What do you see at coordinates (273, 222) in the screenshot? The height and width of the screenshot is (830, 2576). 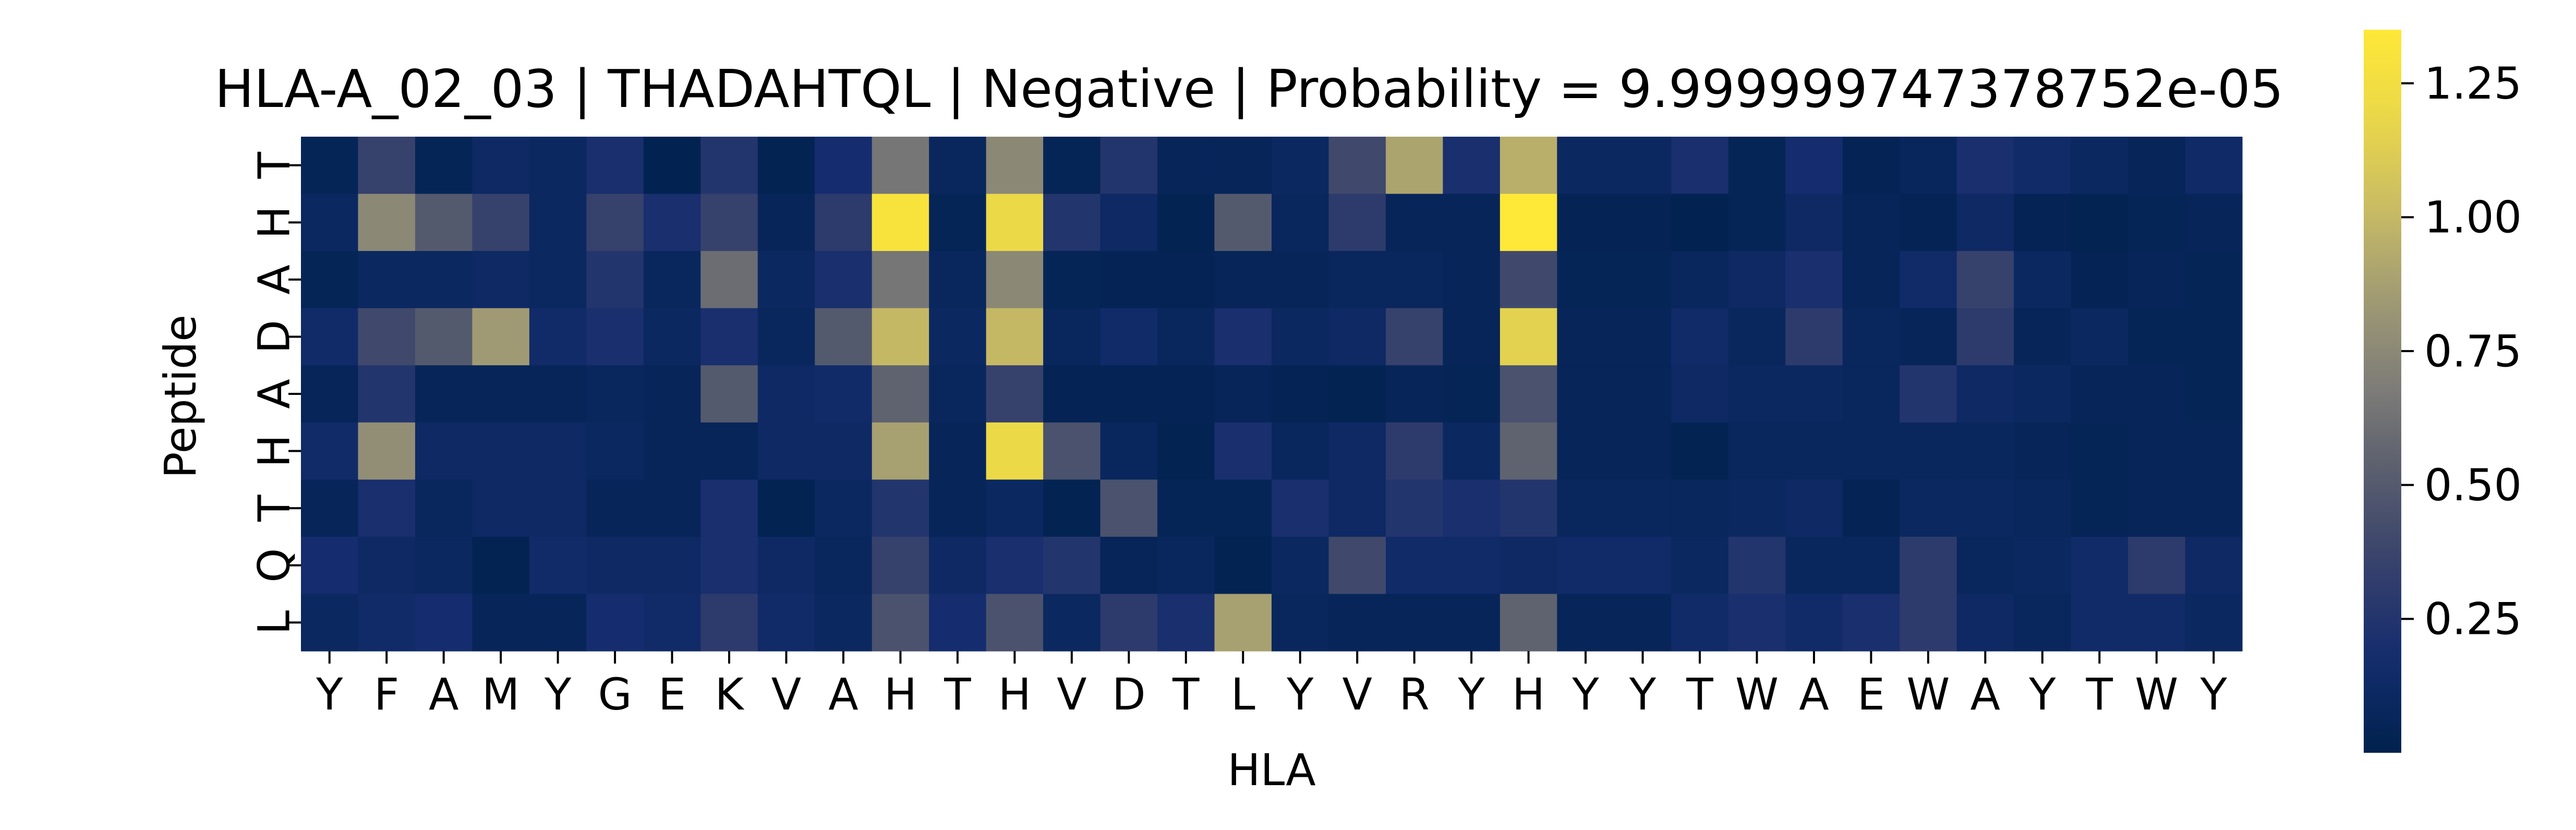 I see `y-tick-label: H` at bounding box center [273, 222].